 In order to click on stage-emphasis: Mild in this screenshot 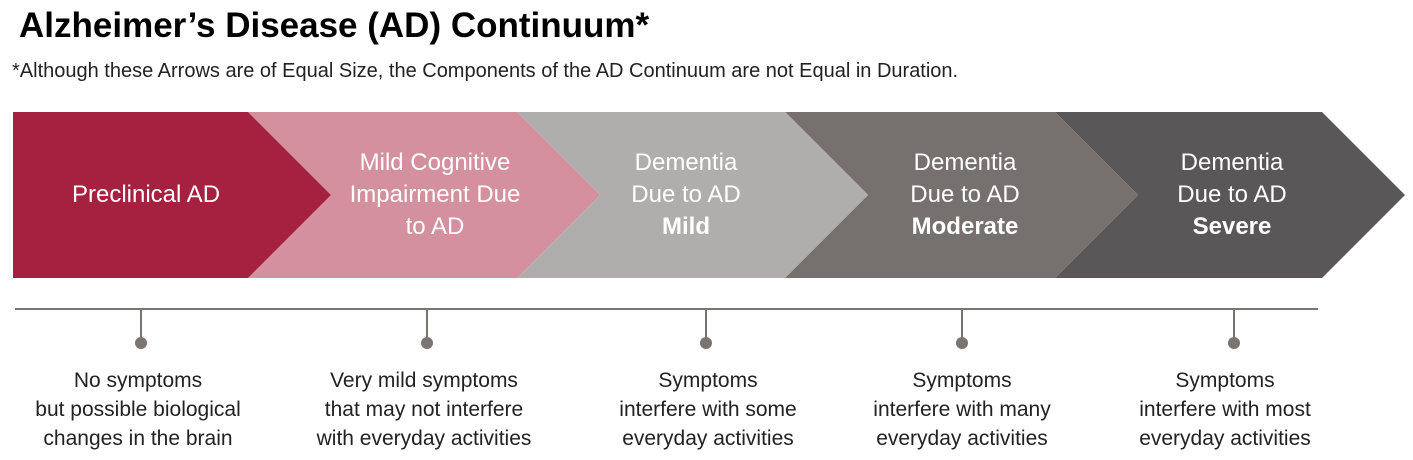, I will do `click(686, 226)`.